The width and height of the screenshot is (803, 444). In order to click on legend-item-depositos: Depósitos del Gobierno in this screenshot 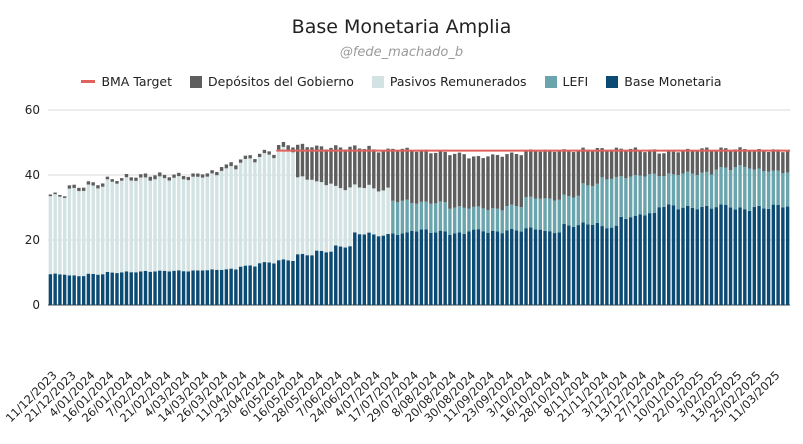, I will do `click(272, 81)`.